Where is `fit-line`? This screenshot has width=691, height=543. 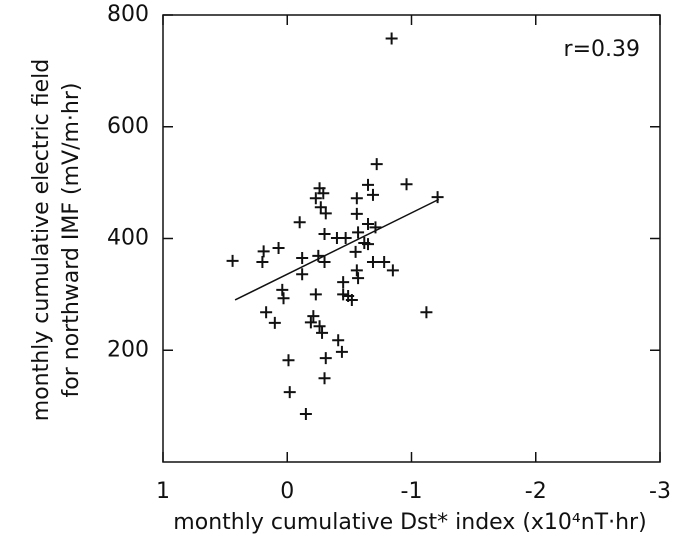
fit-line is located at coordinates (337, 249).